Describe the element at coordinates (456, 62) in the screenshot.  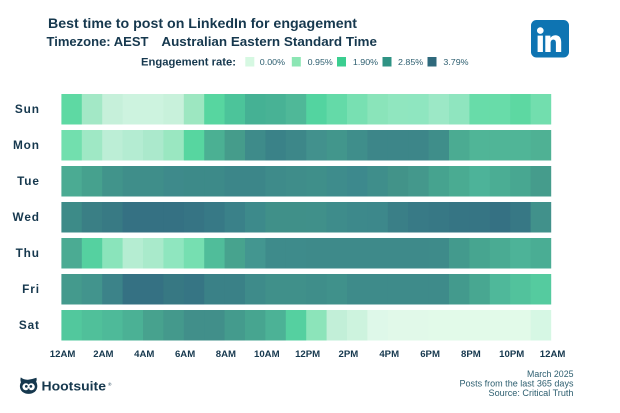
I see `svg-text: 3.79%` at that location.